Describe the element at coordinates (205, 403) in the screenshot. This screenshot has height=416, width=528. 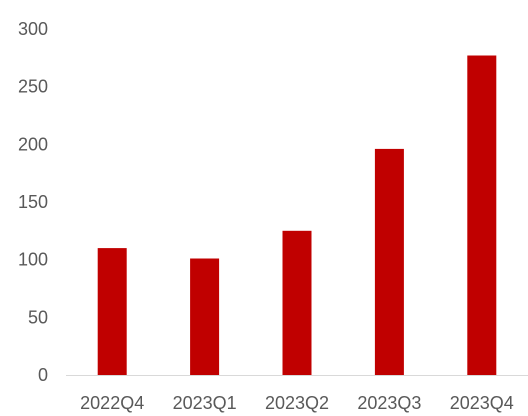
I see `x-tick-label: 2023Q1` at that location.